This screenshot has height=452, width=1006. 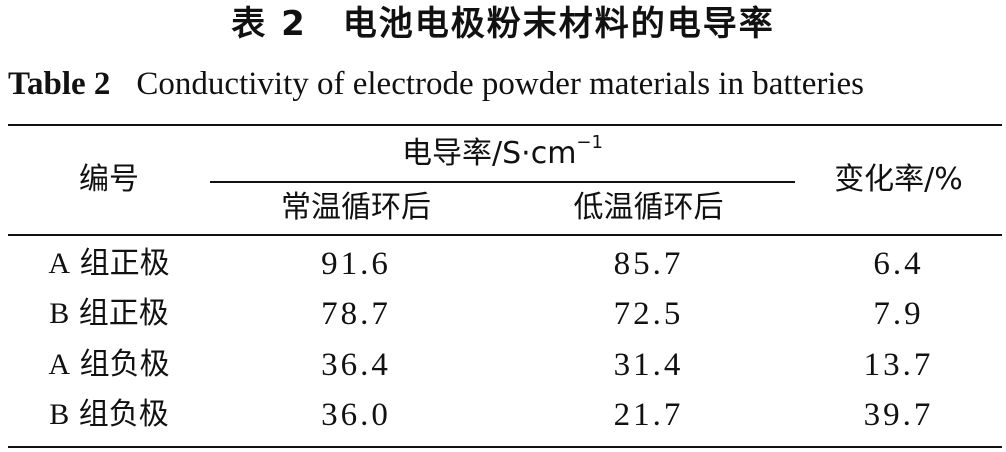 What do you see at coordinates (109, 263) in the screenshot?
I see `row-id: A 组正极` at bounding box center [109, 263].